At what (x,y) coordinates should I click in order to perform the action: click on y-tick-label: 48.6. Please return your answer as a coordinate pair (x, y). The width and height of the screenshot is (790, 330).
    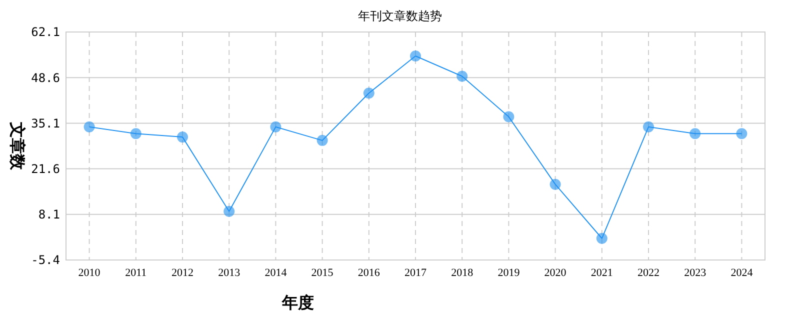
    Looking at the image, I should click on (45, 77).